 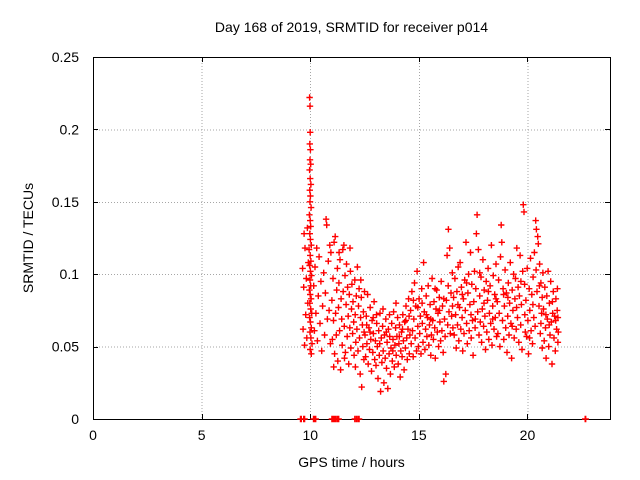 What do you see at coordinates (70, 274) in the screenshot?
I see `y-tick-label: 0.1` at bounding box center [70, 274].